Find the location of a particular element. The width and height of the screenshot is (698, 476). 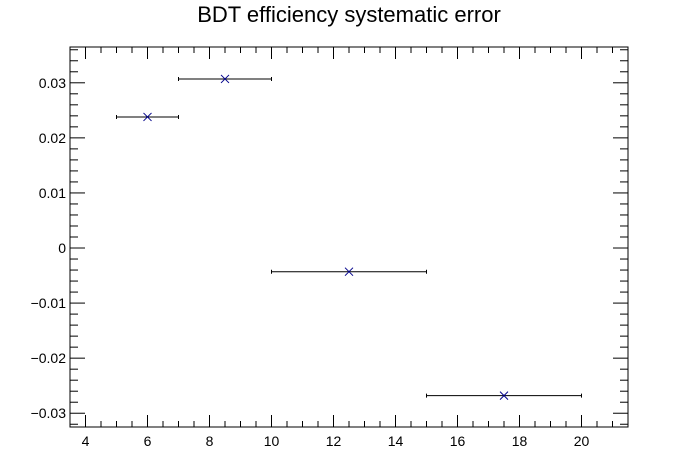

x-tick-label: 20 is located at coordinates (582, 441).